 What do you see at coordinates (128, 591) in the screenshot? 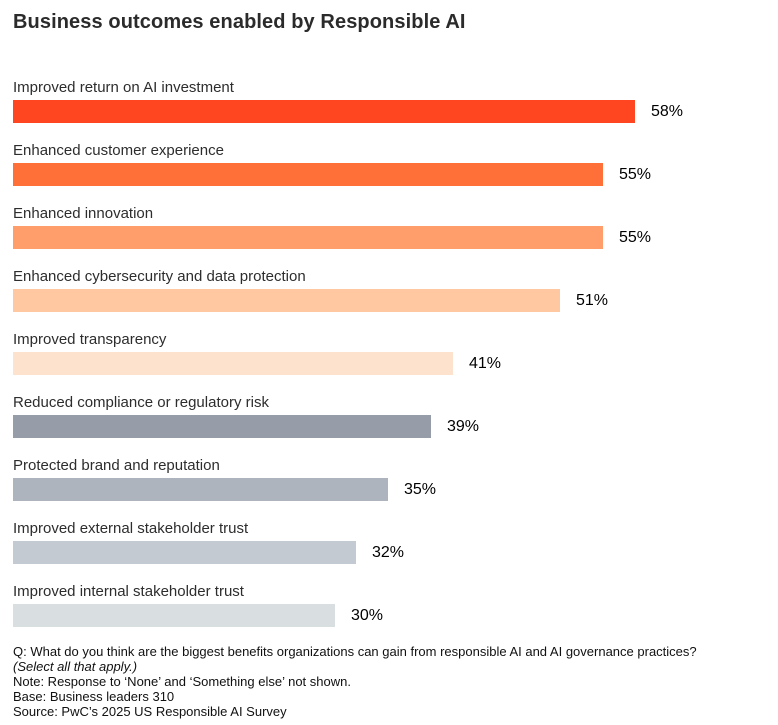
I see `category-label: Improved internal stakeholder trust` at bounding box center [128, 591].